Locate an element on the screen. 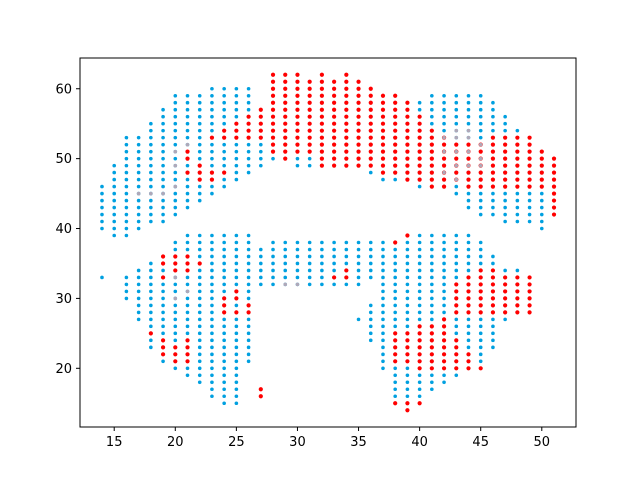 This screenshot has height=480, width=640. x-tick-label: 25 is located at coordinates (236, 442).